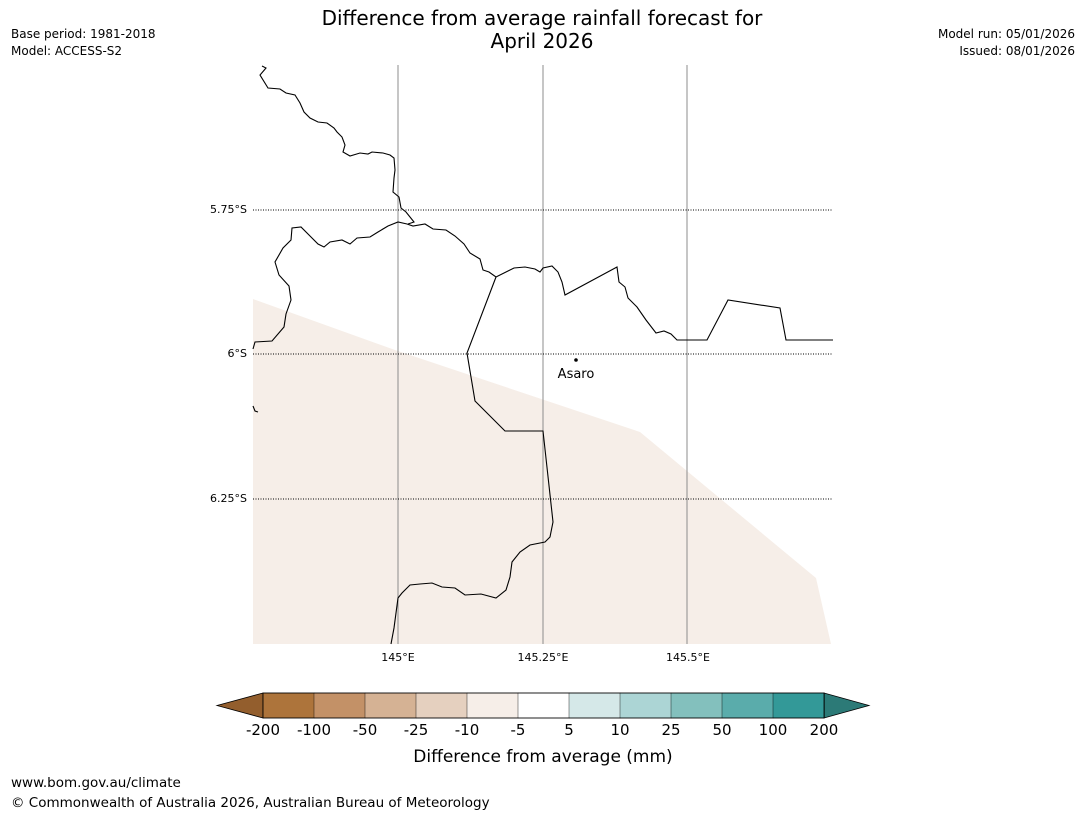 The image size is (1085, 816). What do you see at coordinates (96, 783) in the screenshot?
I see `footer-url: www.bom.gov.au/climate` at bounding box center [96, 783].